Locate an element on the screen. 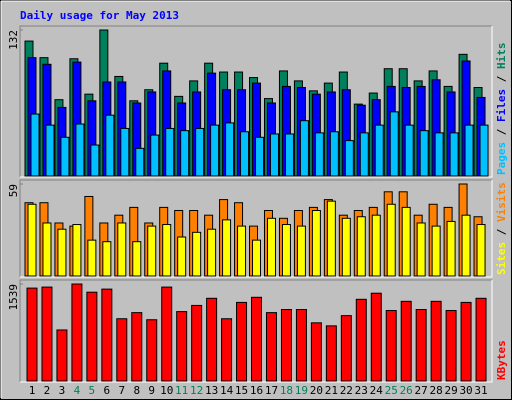 The width and height of the screenshot is (512, 400). x-tick-label: 30 is located at coordinates (465, 390).